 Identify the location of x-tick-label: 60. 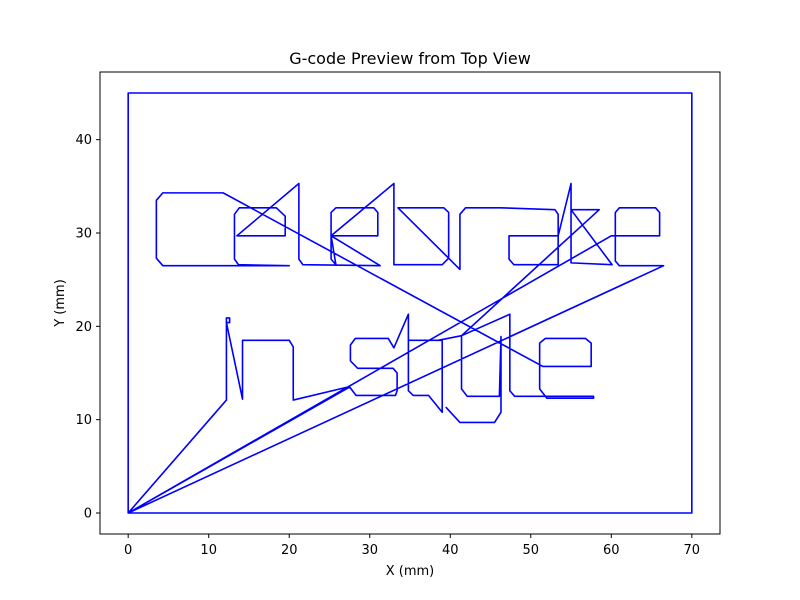
(611, 550).